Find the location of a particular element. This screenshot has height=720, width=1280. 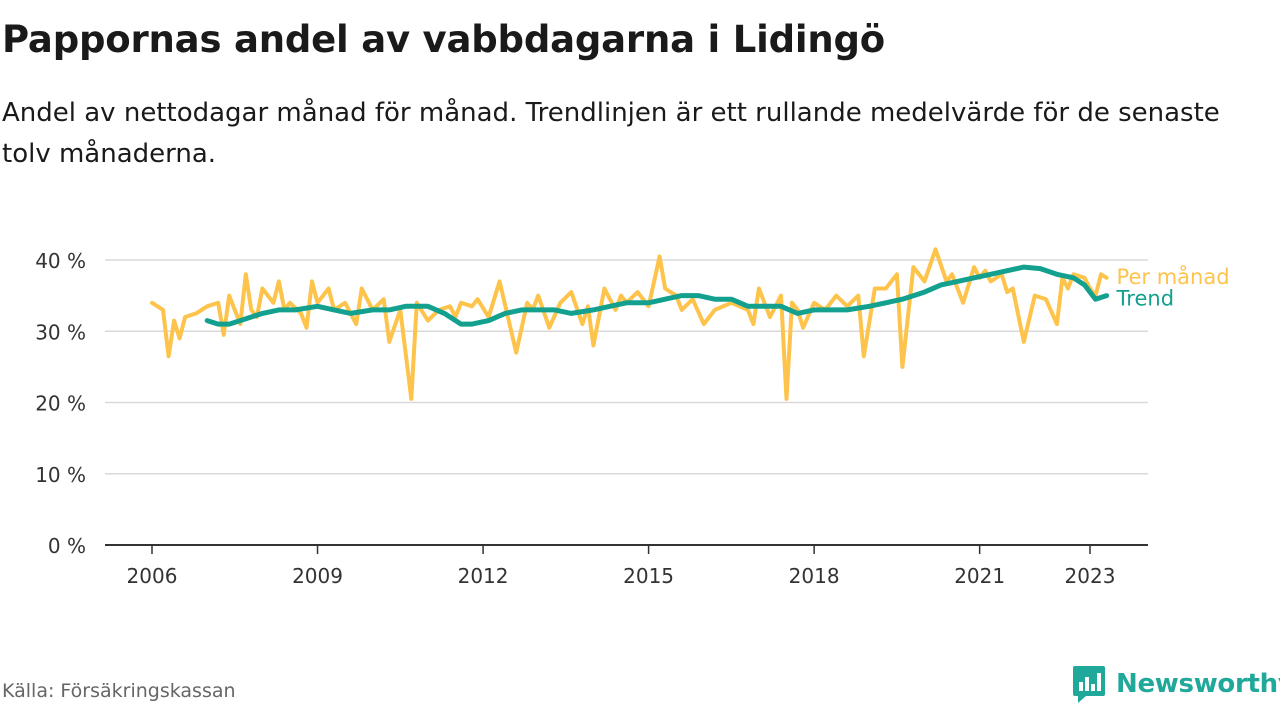

series-line-trend is located at coordinates (657, 295).